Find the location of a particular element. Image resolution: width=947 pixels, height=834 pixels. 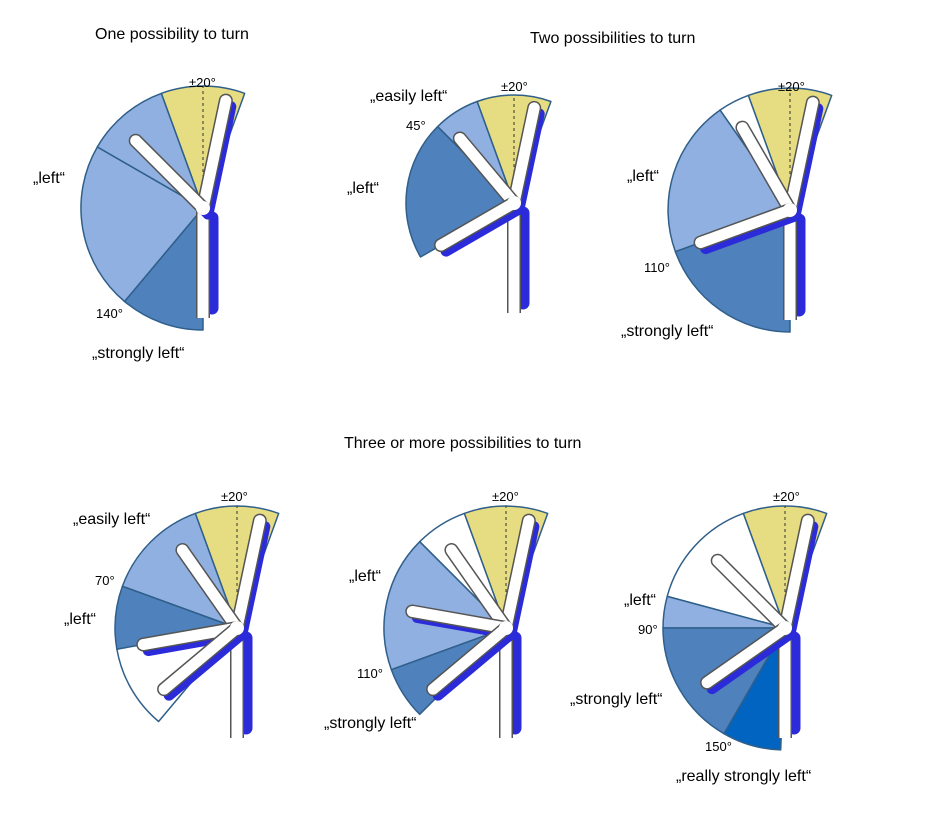

title-two-possibilities: Two possibilities to turn is located at coordinates (612, 38).